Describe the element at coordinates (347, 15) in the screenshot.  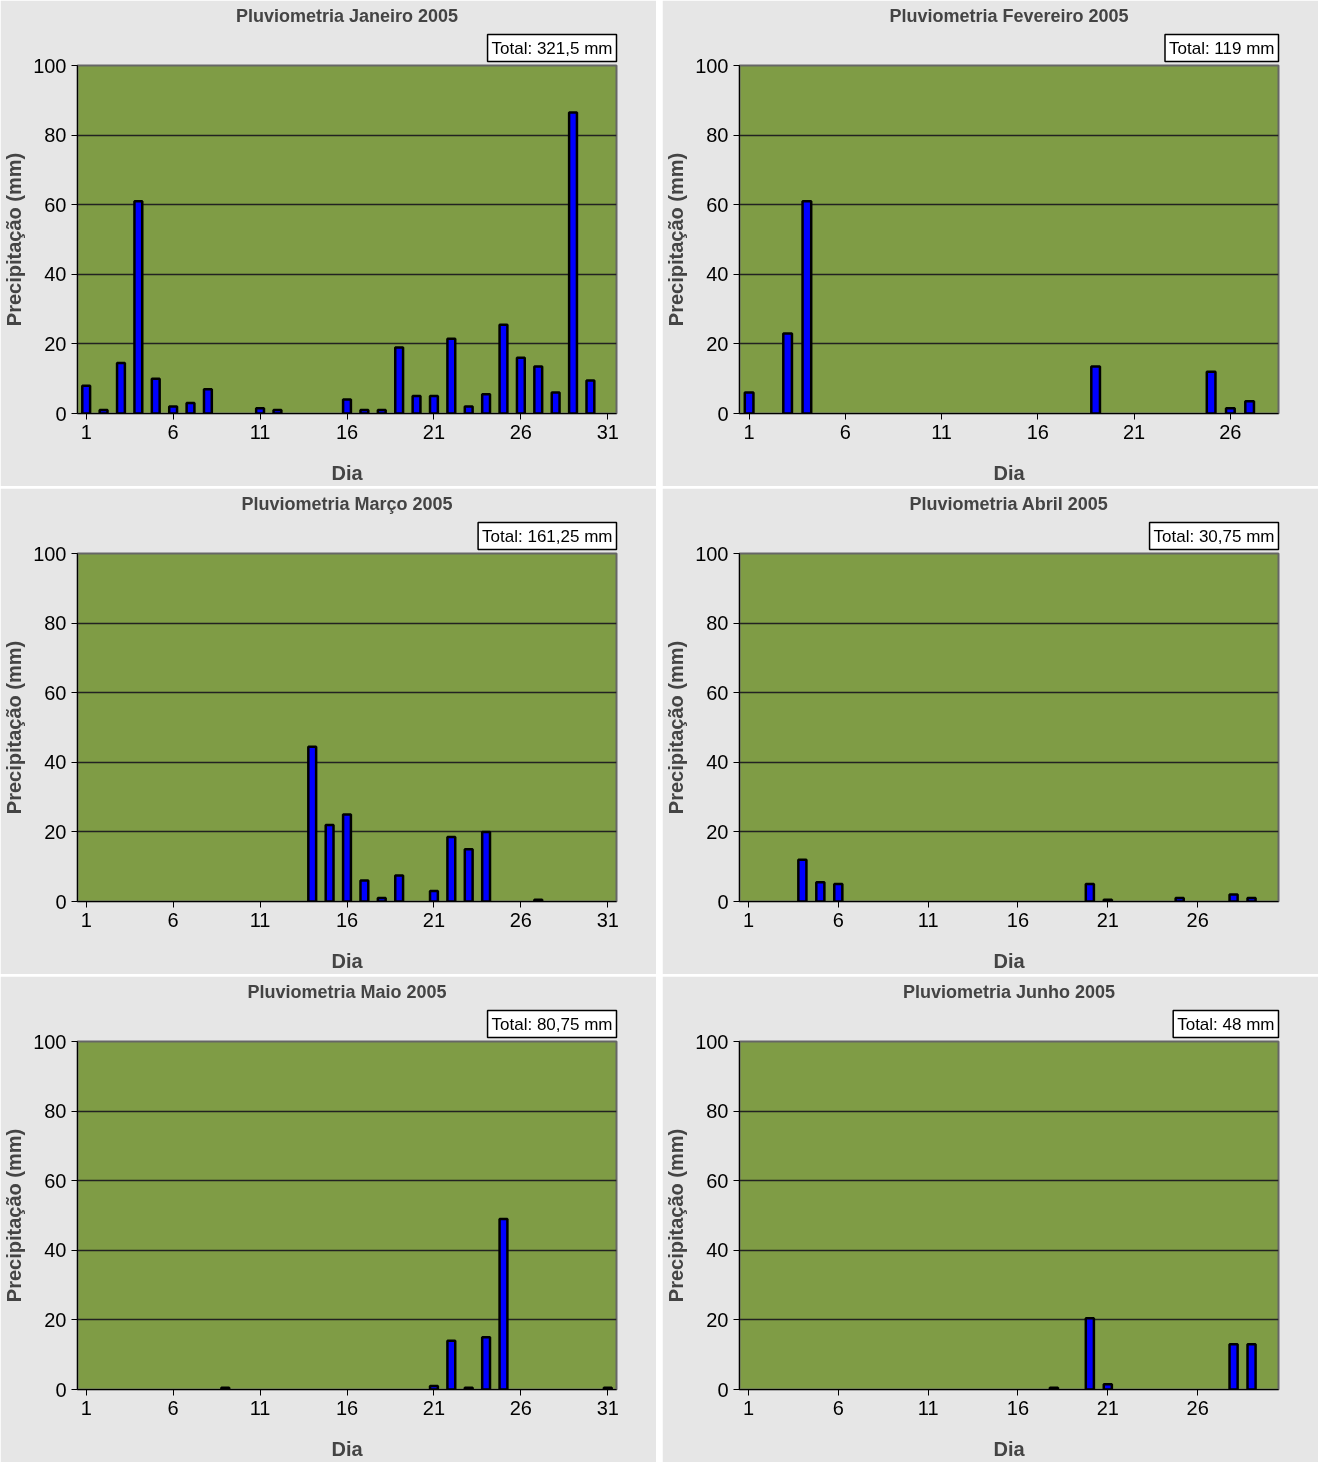
I see `chart-title: Pluviometria Janeiro 2005` at that location.